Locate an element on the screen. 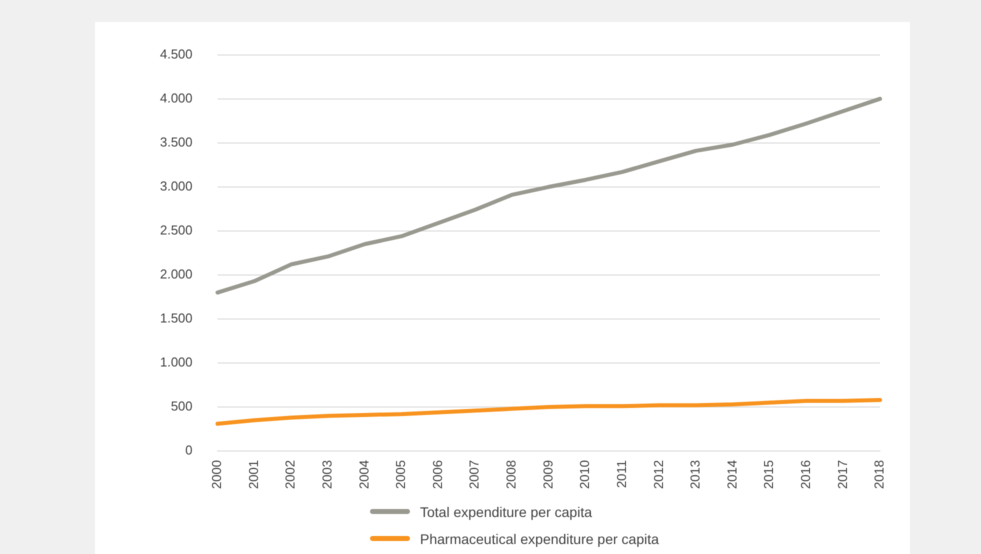 The height and width of the screenshot is (554, 981). y-tick-label: 3.500 is located at coordinates (176, 142).